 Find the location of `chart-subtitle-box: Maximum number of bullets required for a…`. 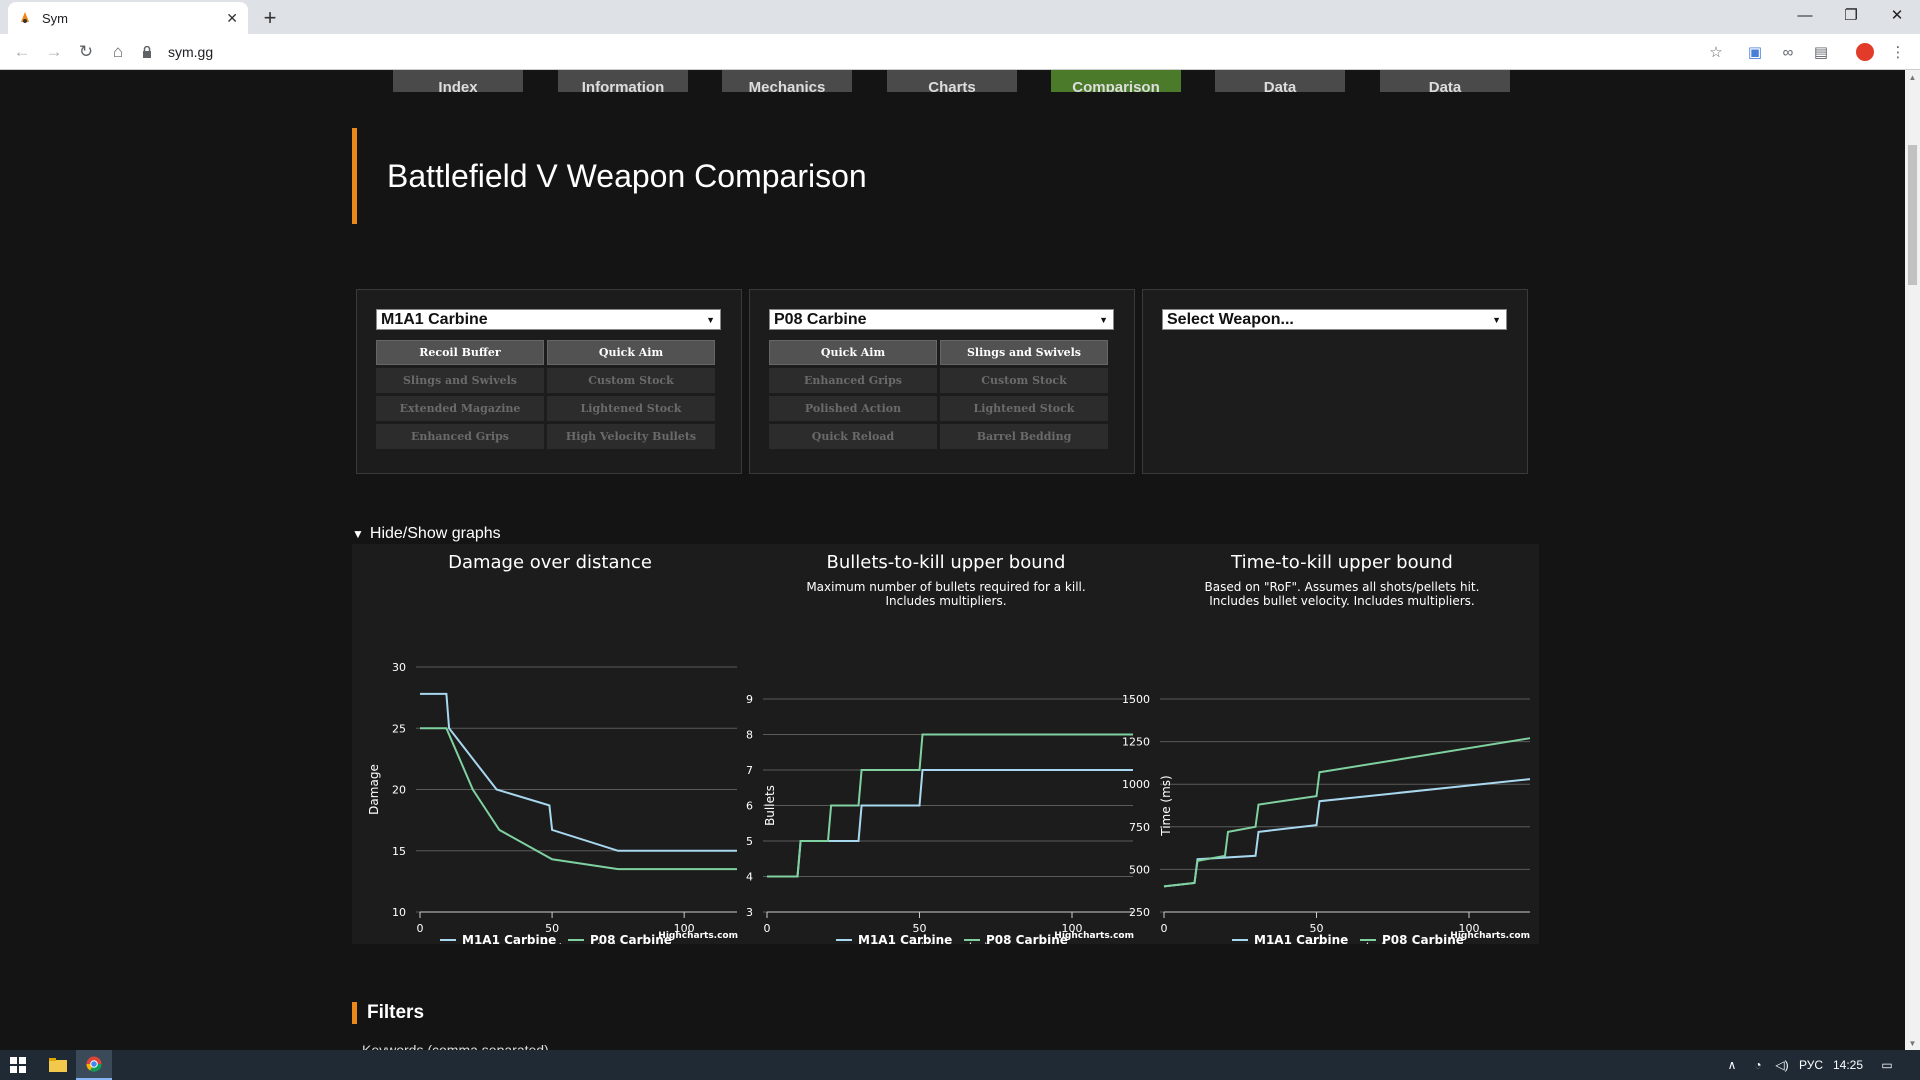

chart-subtitle-box: Maximum number of bullets required for a… is located at coordinates (946, 594).